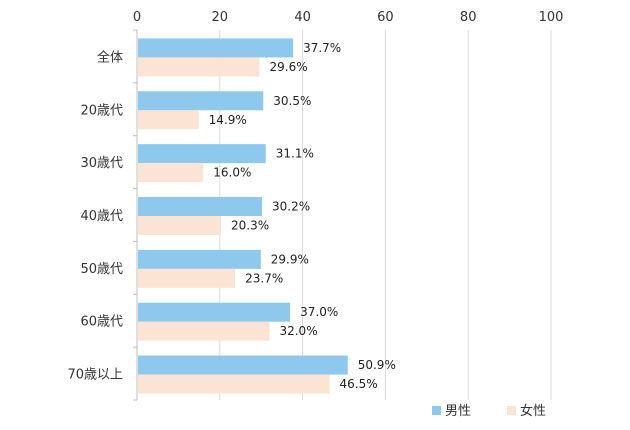  Describe the element at coordinates (101, 269) in the screenshot. I see `category-label: 50歳代` at that location.